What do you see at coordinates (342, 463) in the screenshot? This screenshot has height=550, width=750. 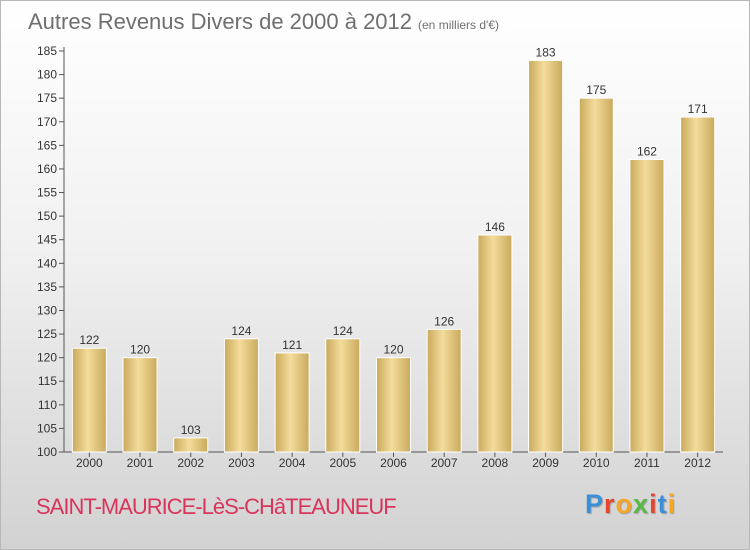 I see `x-tick-label: 2005` at bounding box center [342, 463].